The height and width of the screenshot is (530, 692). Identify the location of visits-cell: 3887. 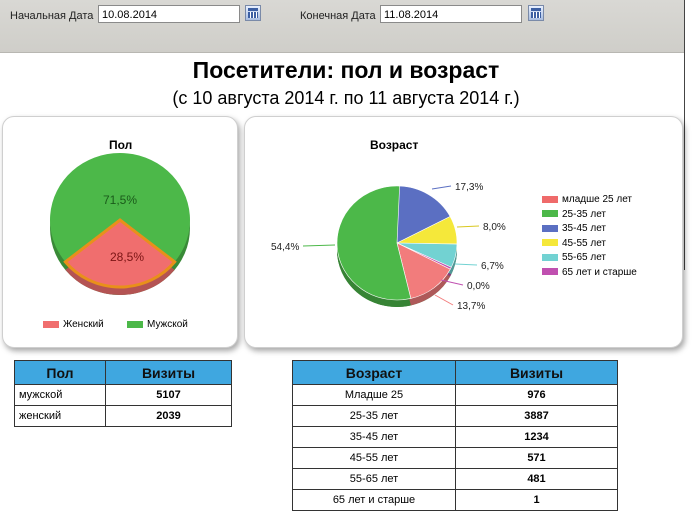
(536, 416).